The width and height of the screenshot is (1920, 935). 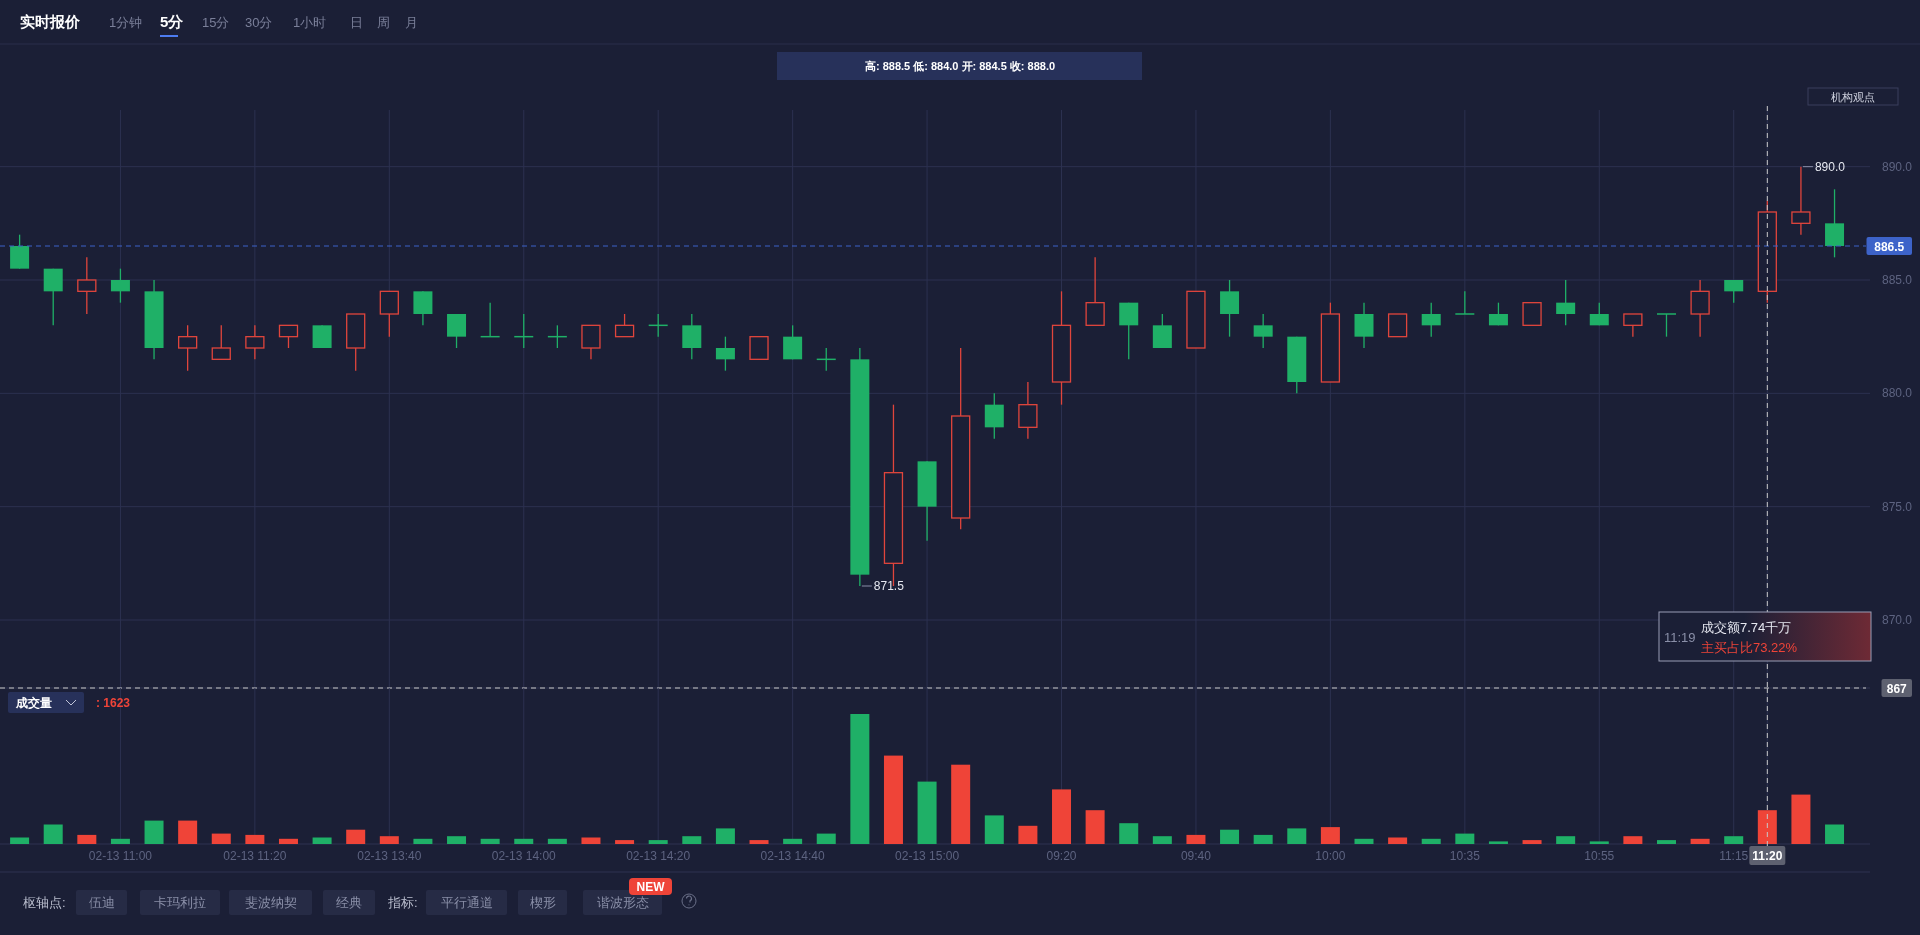 I want to click on button: 斐波纳契, so click(x=270, y=902).